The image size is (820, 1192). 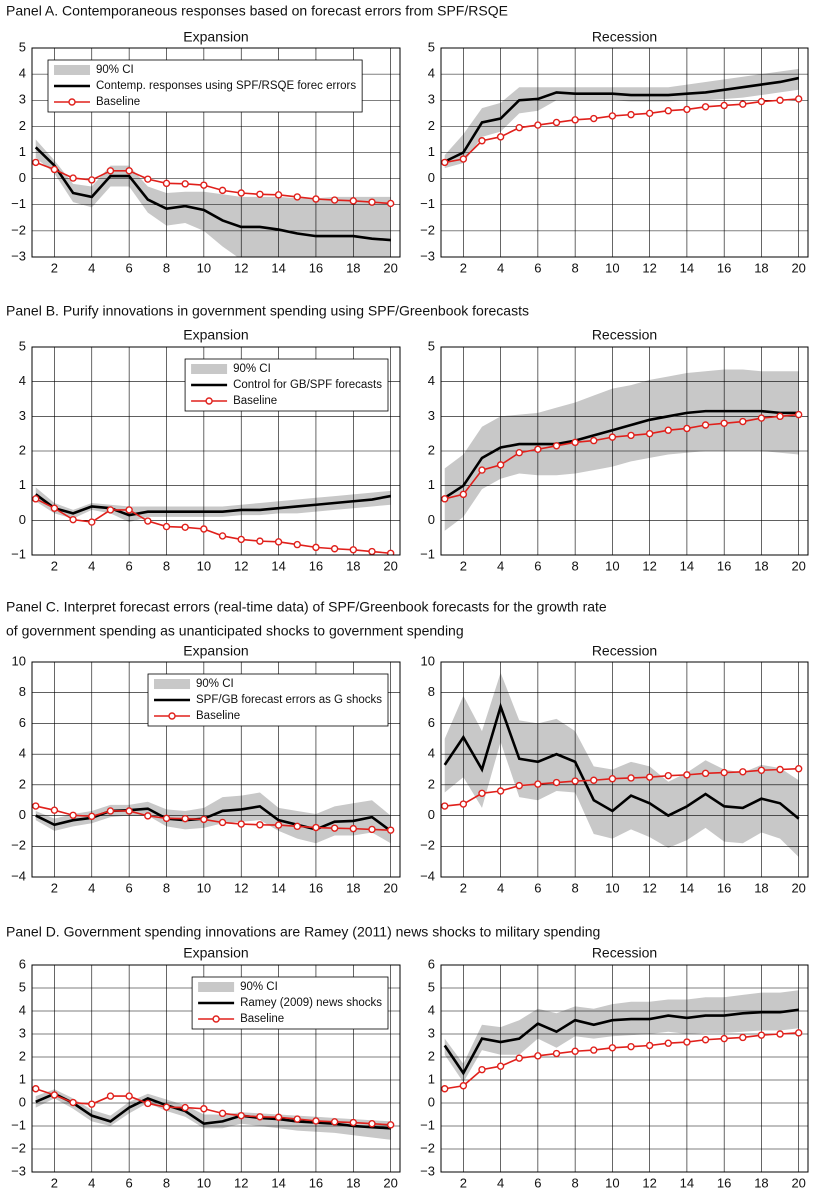 What do you see at coordinates (18, 255) in the screenshot?
I see `y-tick-label: −3` at bounding box center [18, 255].